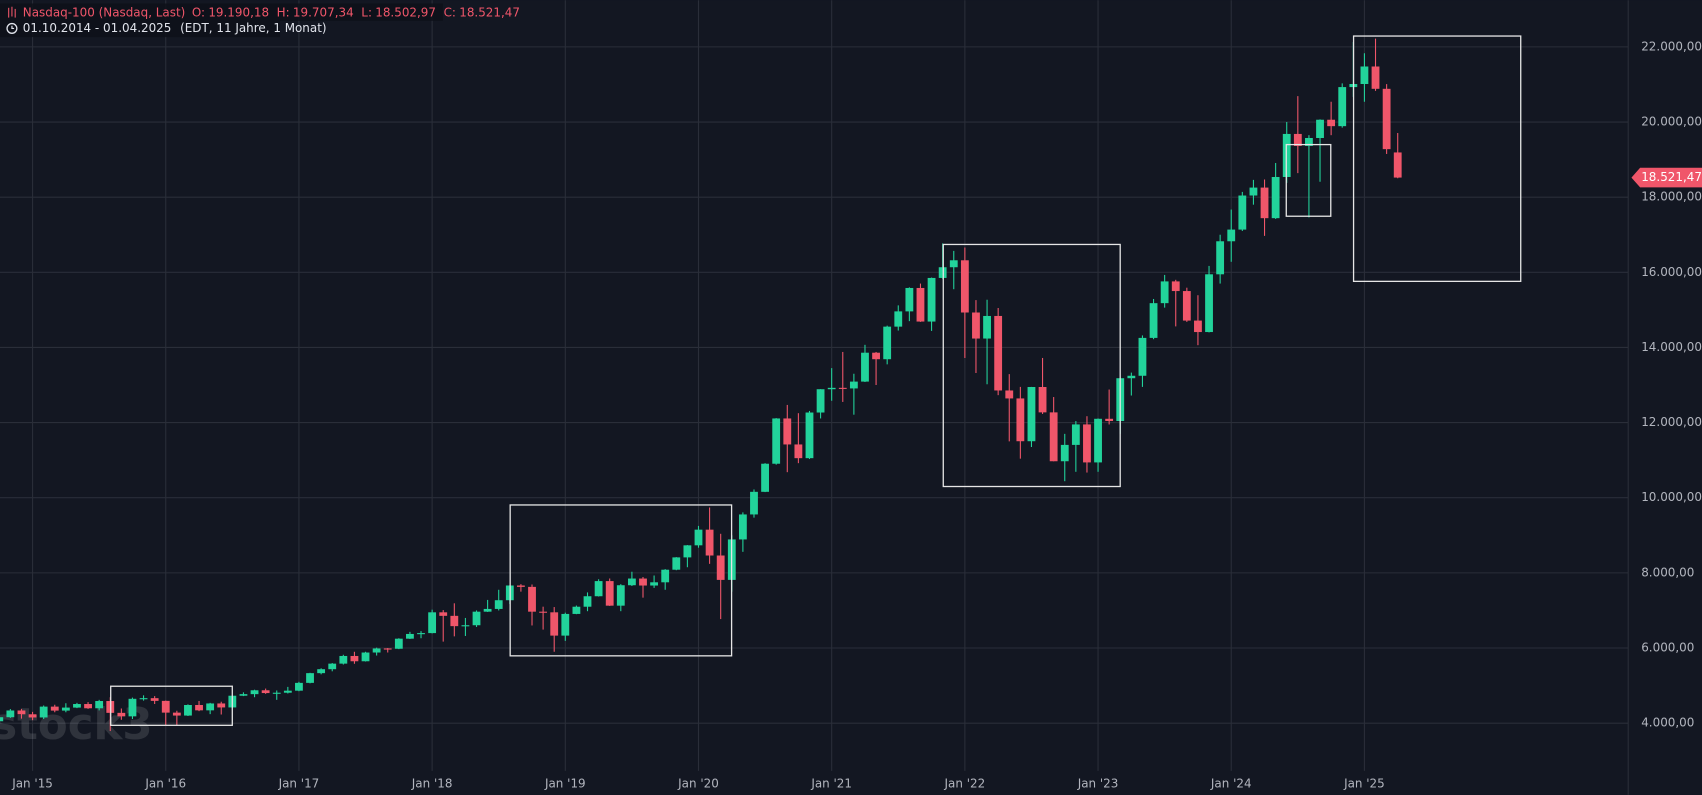 The image size is (1702, 795). Describe the element at coordinates (965, 783) in the screenshot. I see `x-tick-label: Jan '22` at that location.